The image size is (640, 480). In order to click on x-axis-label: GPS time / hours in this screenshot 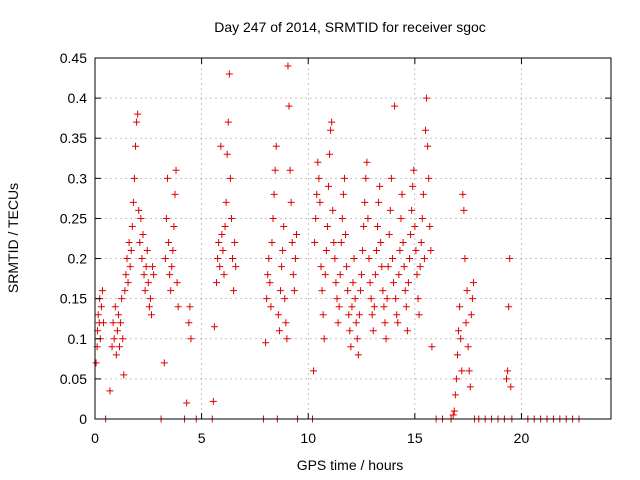, I will do `click(350, 465)`.